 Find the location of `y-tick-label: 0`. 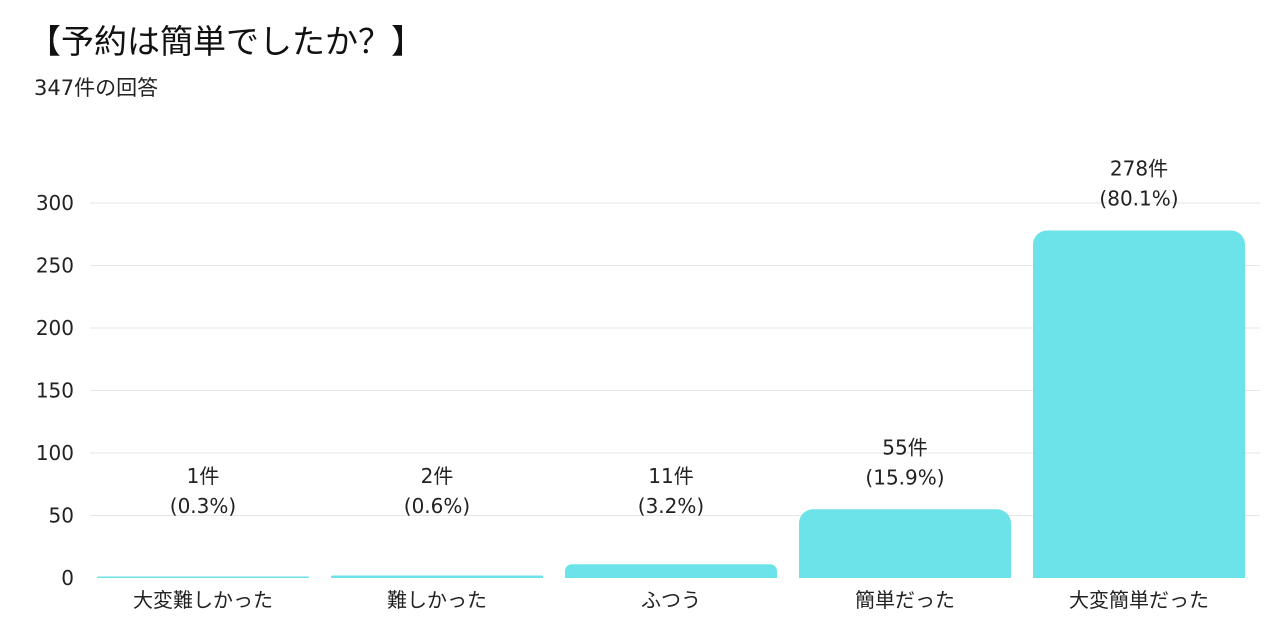

y-tick-label: 0 is located at coordinates (67, 578).